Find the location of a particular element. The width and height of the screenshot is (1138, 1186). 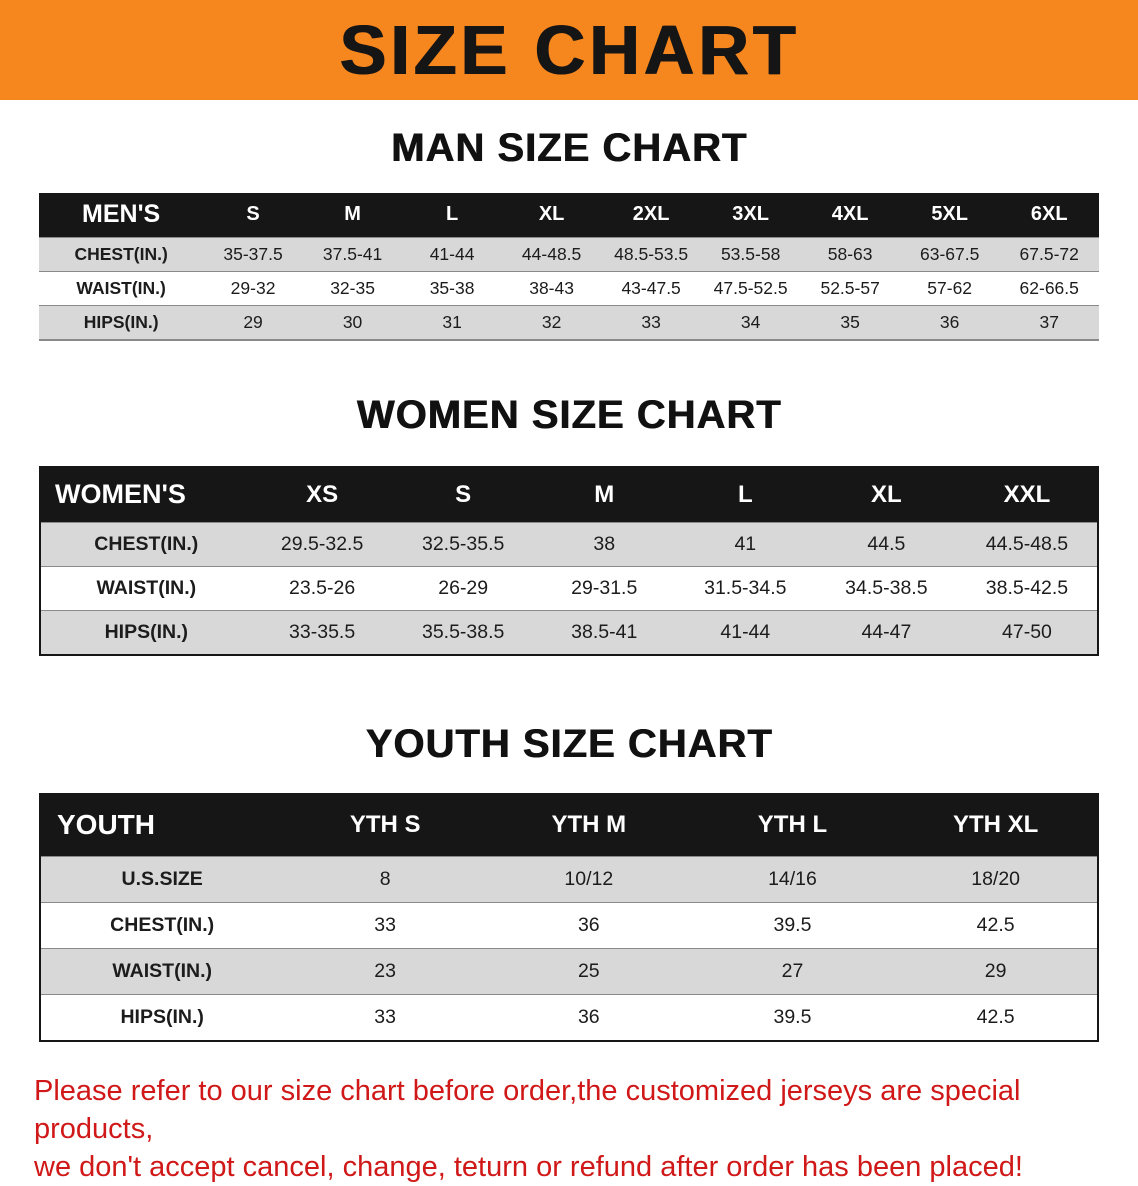

man-section-heading: MAN SIZE CHART is located at coordinates (569, 148).